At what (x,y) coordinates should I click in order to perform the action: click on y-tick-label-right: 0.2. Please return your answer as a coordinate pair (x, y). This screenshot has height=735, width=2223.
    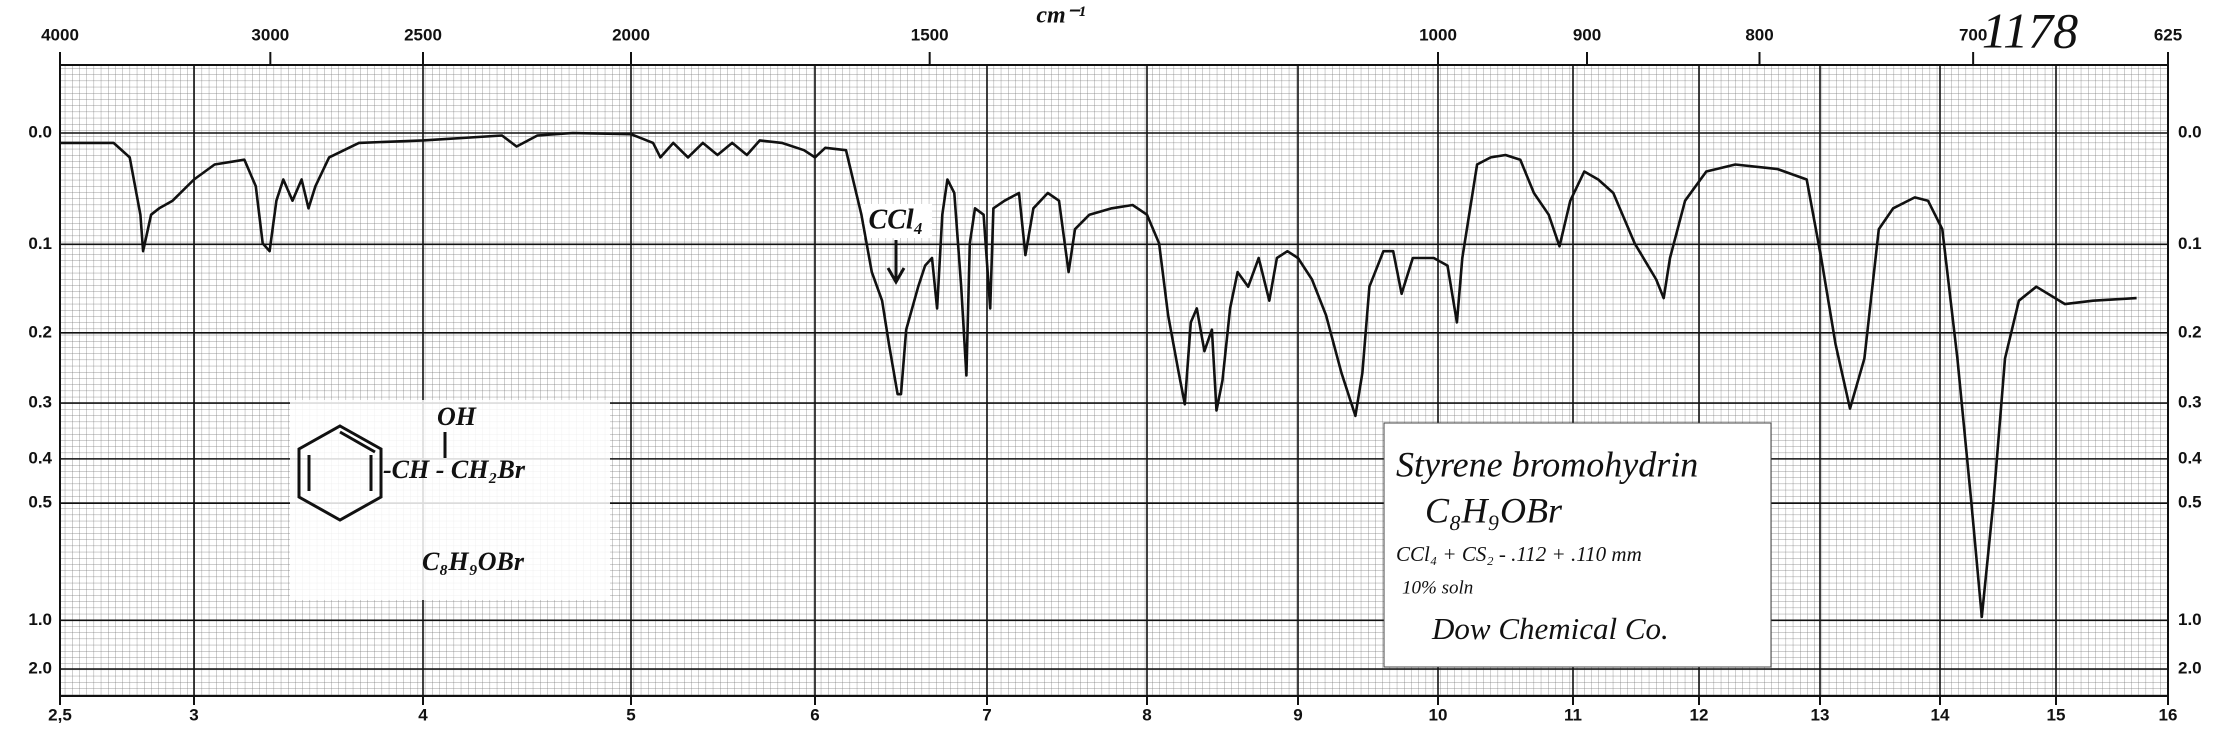
    Looking at the image, I should click on (2190, 331).